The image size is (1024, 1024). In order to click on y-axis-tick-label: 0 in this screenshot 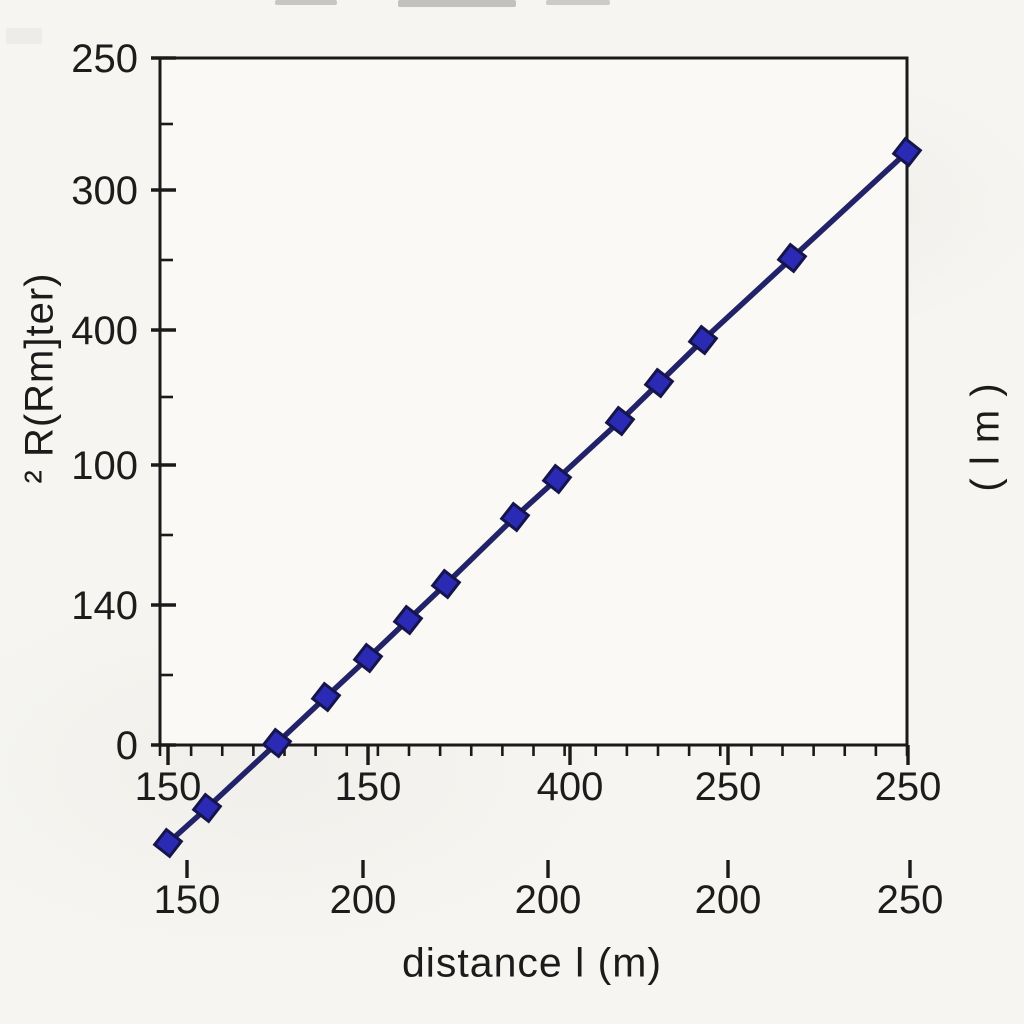, I will do `click(127, 746)`.